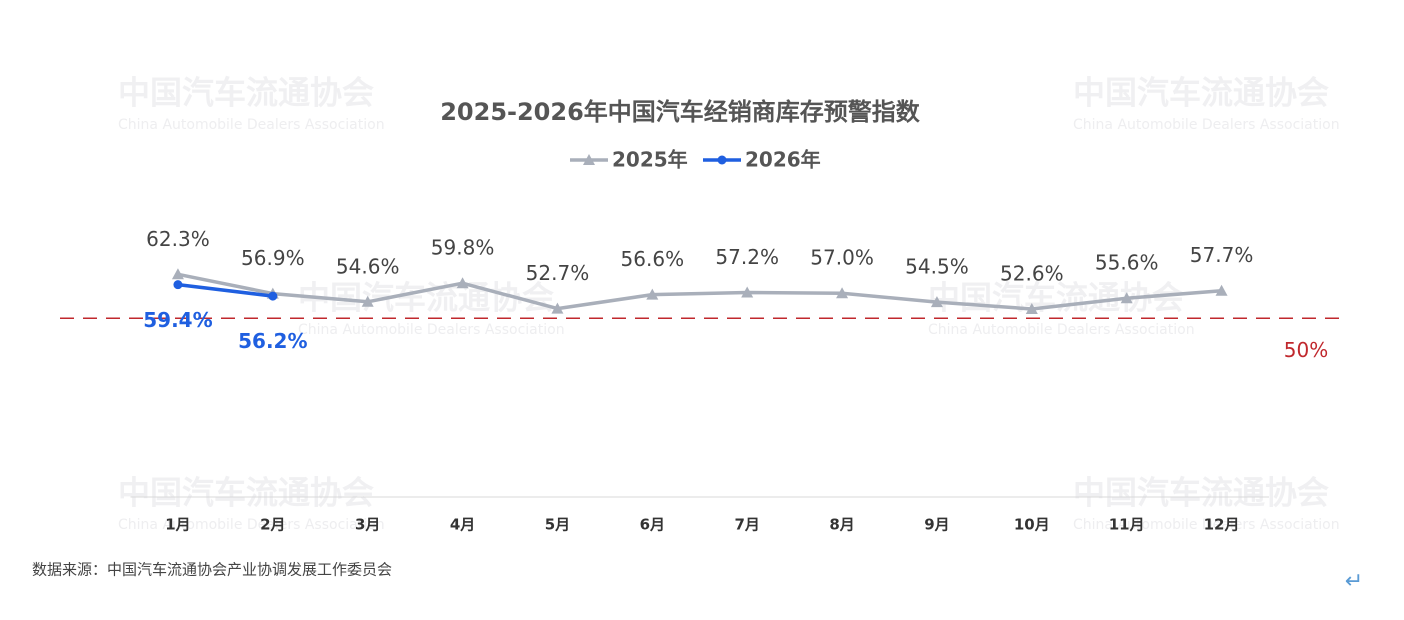  I want to click on x-tick-label: 5月, so click(557, 525).